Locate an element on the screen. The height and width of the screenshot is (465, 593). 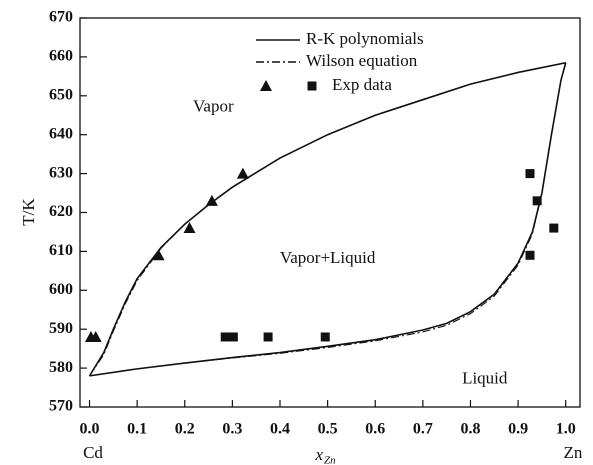
y-tick-label: 570 is located at coordinates (61, 406).